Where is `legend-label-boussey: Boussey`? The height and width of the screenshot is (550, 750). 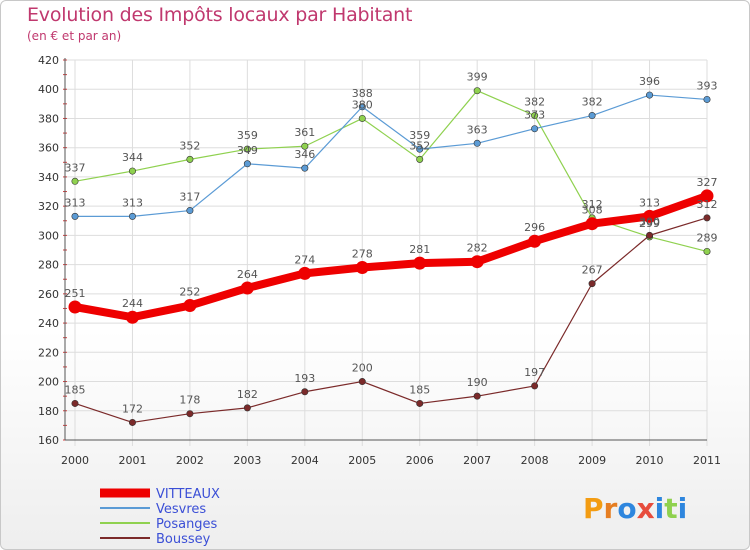 legend-label-boussey: Boussey is located at coordinates (183, 539).